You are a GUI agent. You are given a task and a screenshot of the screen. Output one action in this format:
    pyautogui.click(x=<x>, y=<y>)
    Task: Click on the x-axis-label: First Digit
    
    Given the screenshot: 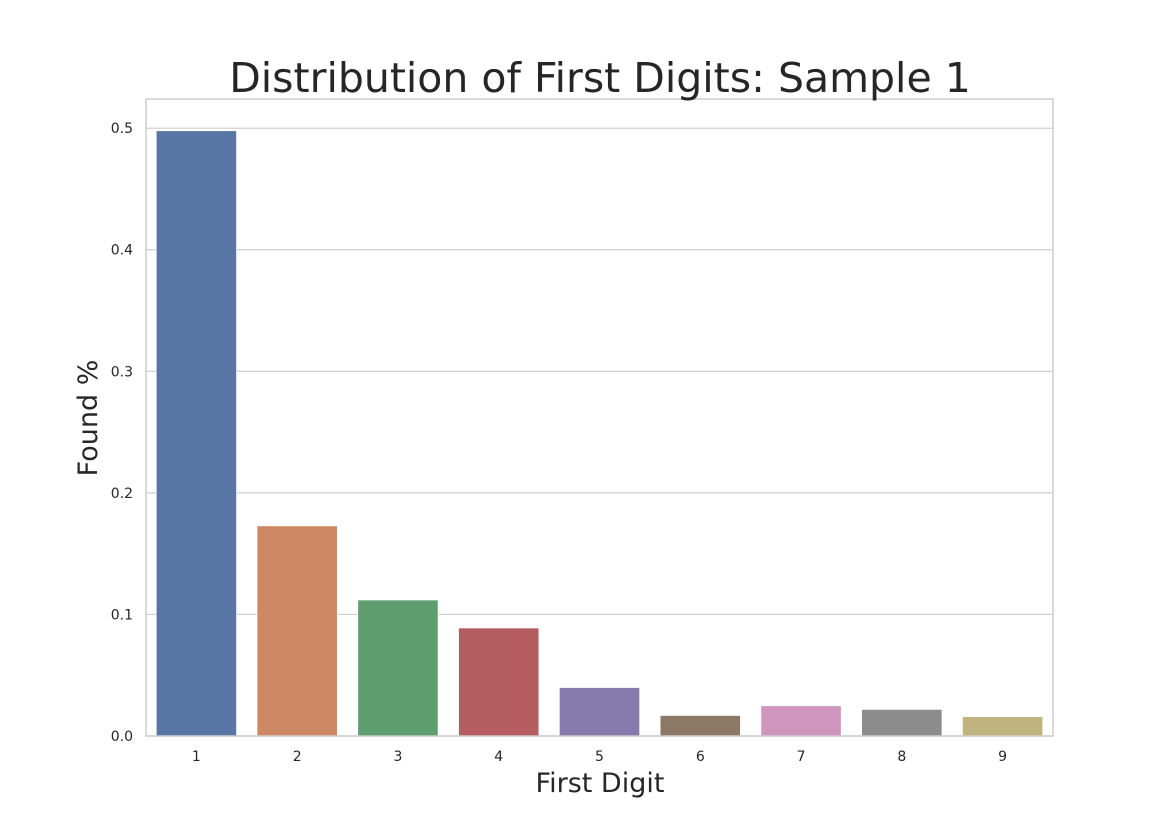 What is the action you would take?
    pyautogui.click(x=600, y=783)
    